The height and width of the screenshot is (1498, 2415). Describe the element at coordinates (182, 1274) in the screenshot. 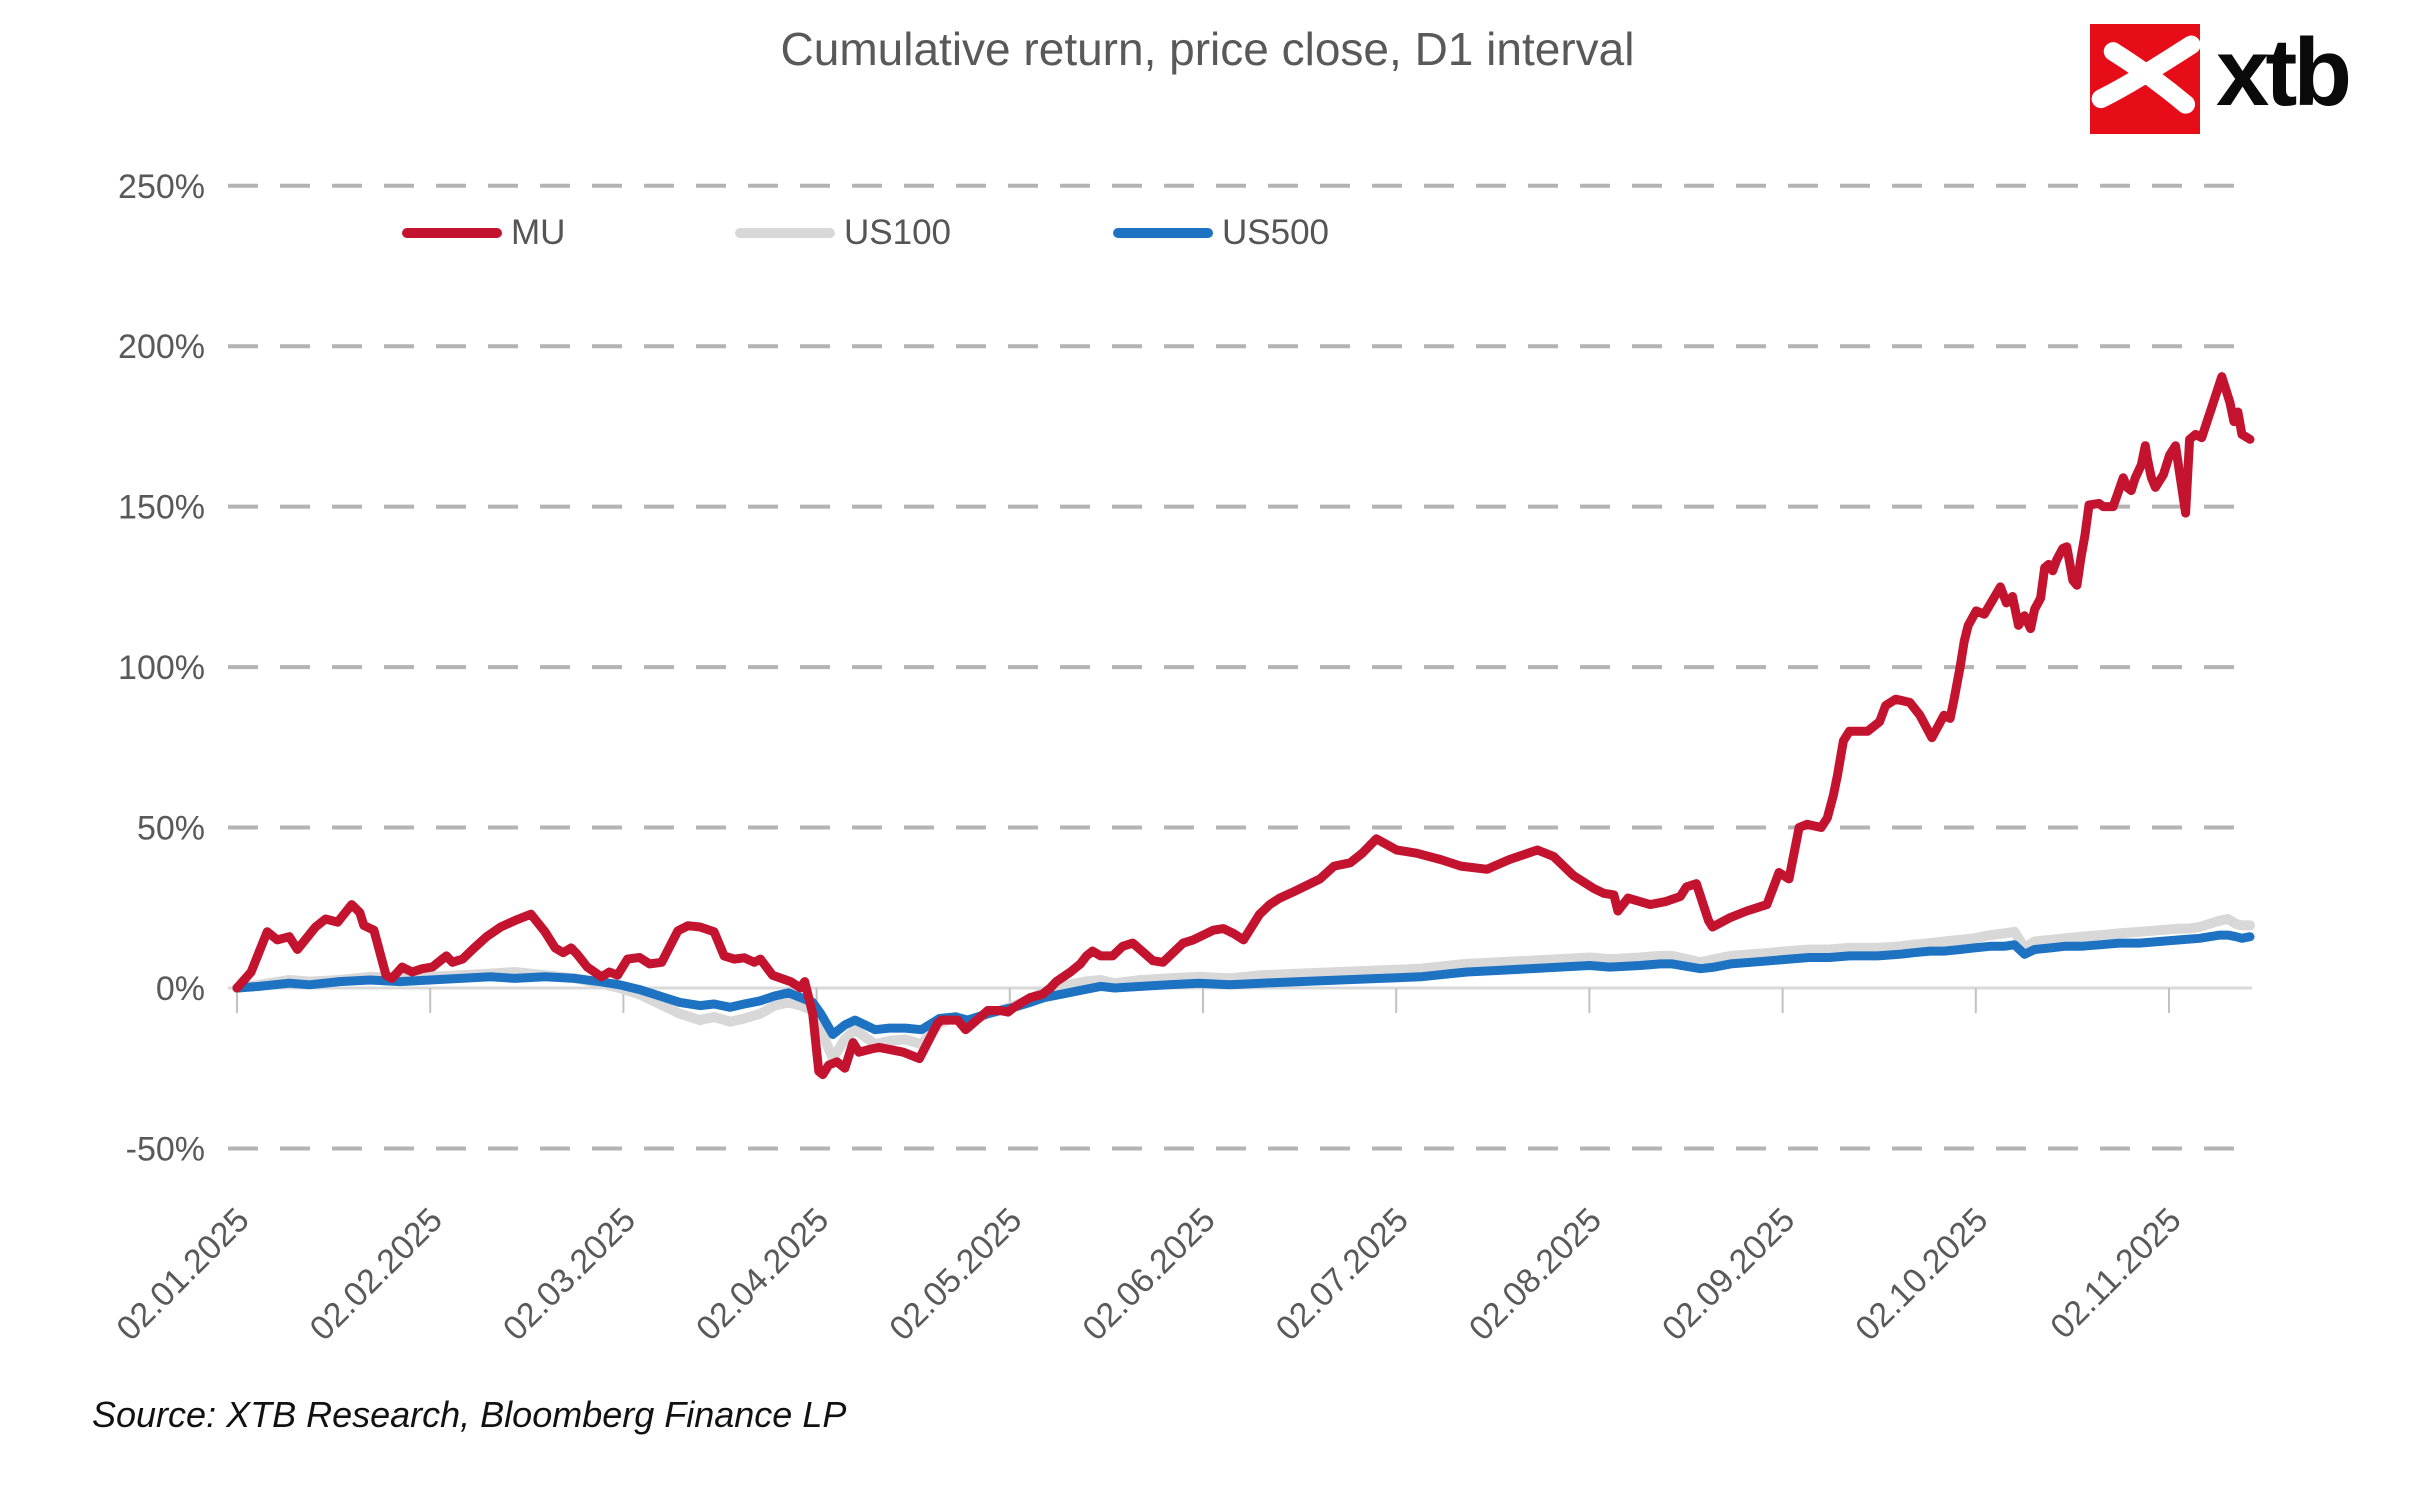

I see `x-axis-label-02.01.2025: 02.01.2025` at that location.